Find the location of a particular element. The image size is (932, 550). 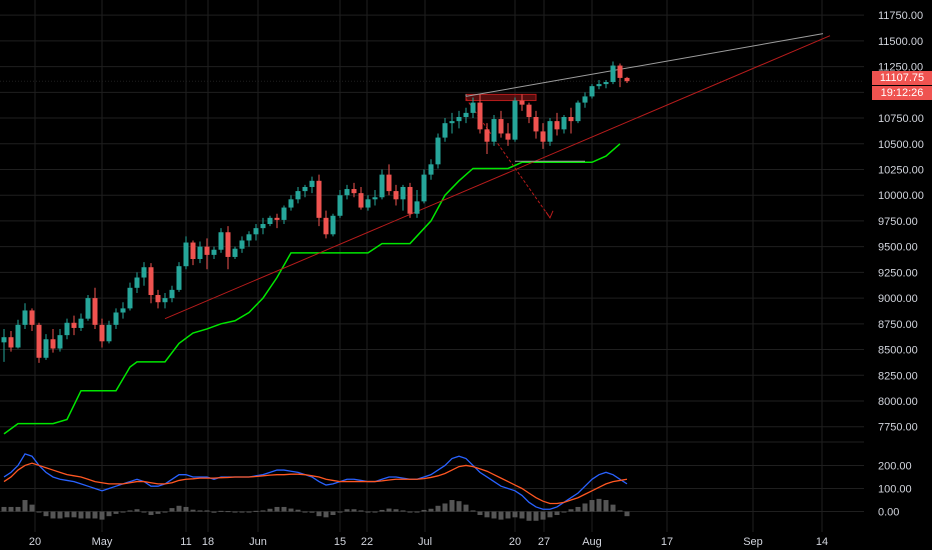

time-axis: 20 May 11 18 Jun 15 22 Jul 20 27 Aug 17 Sep 14 is located at coordinates (428, 542).